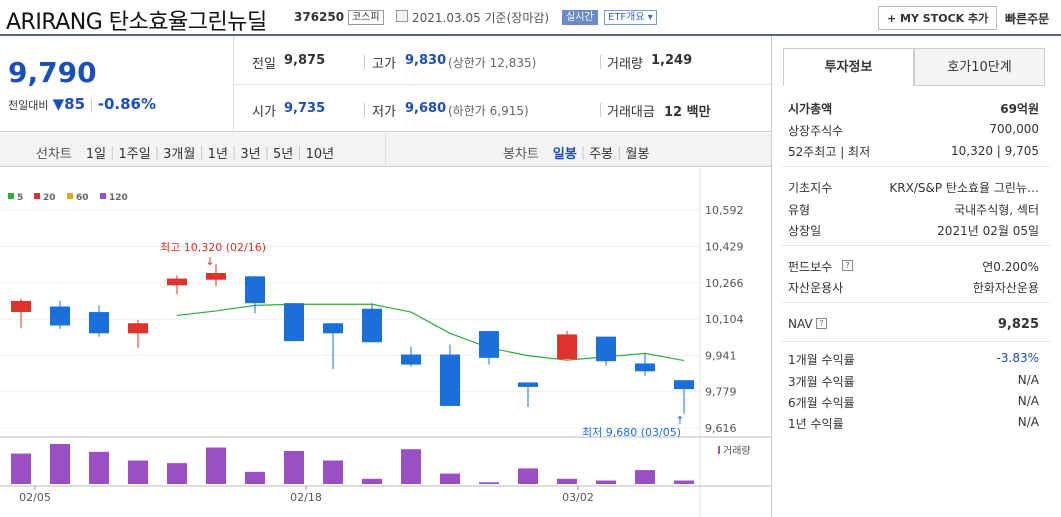 Image resolution: width=1061 pixels, height=517 pixels. I want to click on amount-value: 12 백만, so click(687, 112).